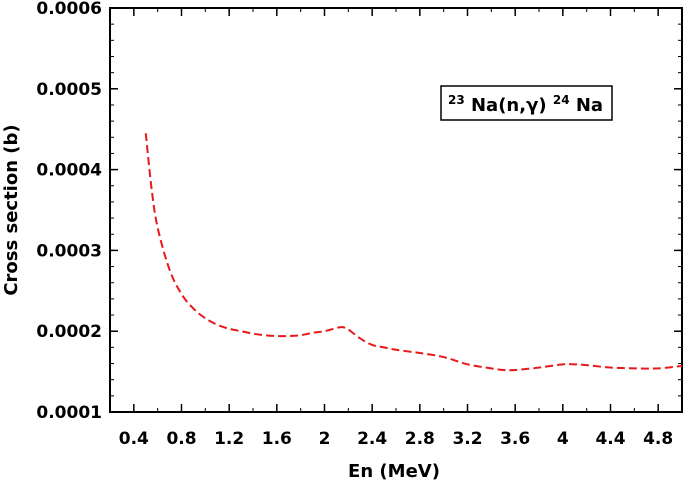  I want to click on legend: 23 Na(n,γ) 24 Na, so click(526, 103).